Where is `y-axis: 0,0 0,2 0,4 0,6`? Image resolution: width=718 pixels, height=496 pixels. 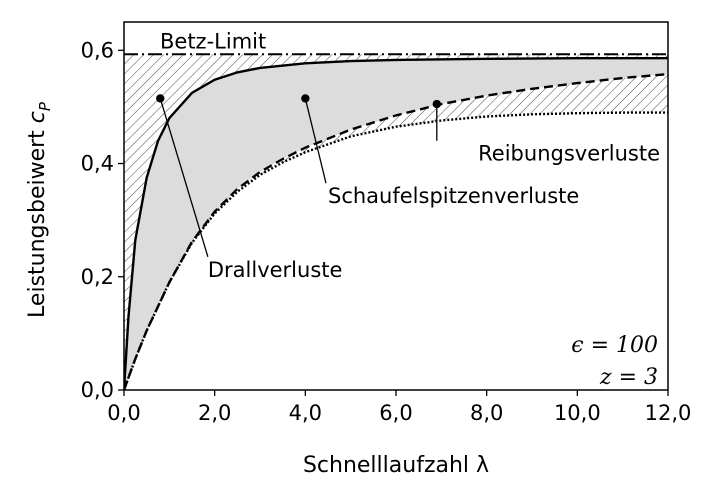 y-axis: 0,0 0,2 0,4 0,6 is located at coordinates (102, 220).